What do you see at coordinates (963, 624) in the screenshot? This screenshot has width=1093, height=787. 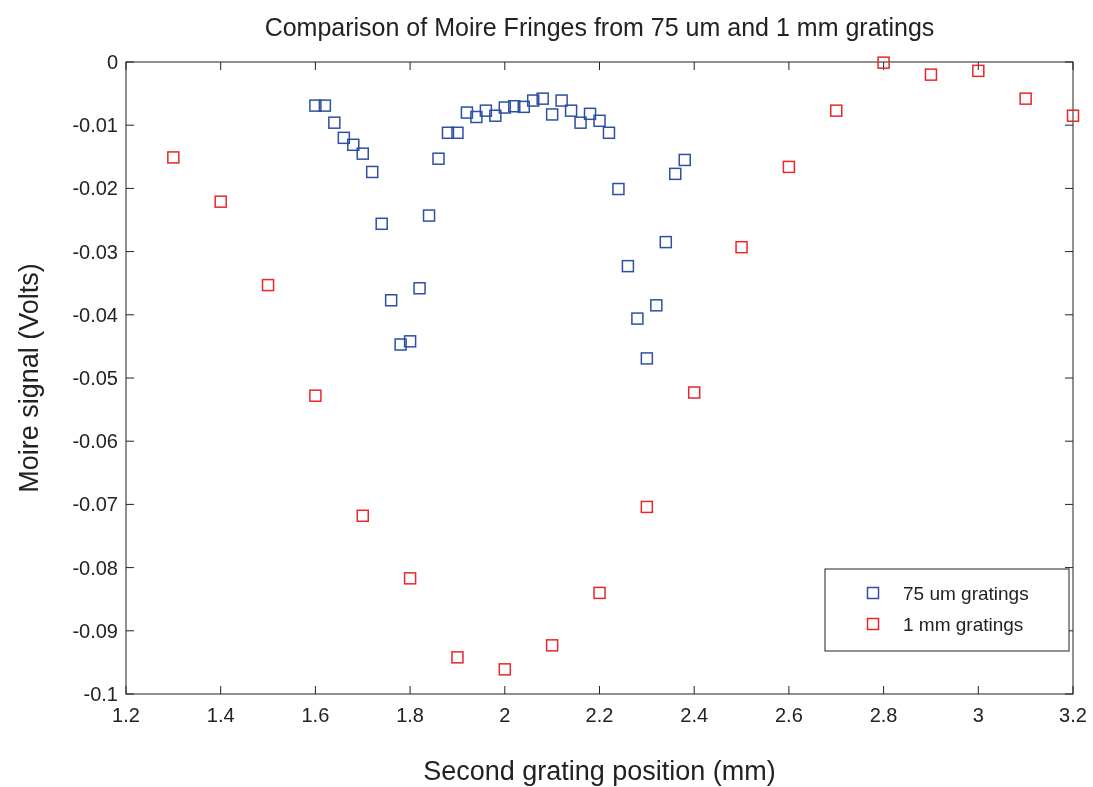 I see `legend-label: 1 mm gratings` at bounding box center [963, 624].